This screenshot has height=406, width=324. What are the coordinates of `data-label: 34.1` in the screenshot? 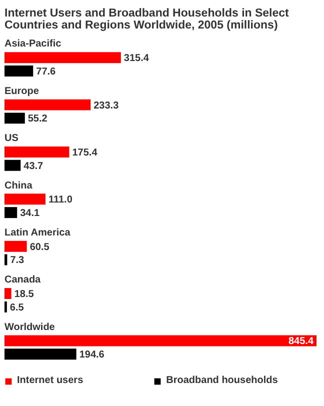 It's located at (30, 214).